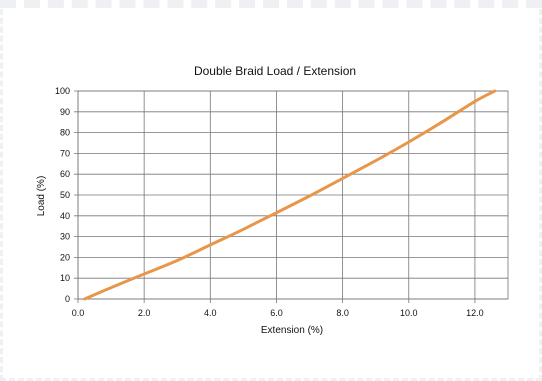 Image resolution: width=542 pixels, height=381 pixels. I want to click on y-tick-label: 90, so click(65, 112).